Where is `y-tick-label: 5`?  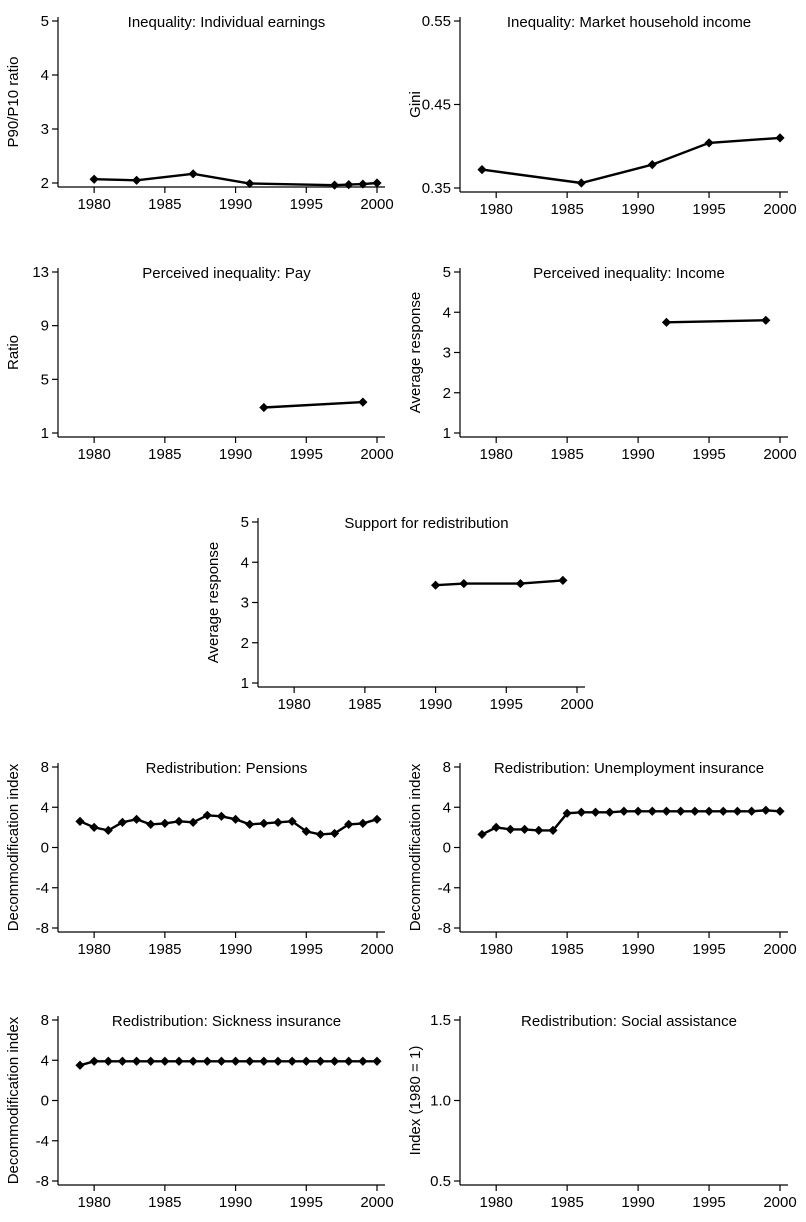
y-tick-label: 5 is located at coordinates (447, 272).